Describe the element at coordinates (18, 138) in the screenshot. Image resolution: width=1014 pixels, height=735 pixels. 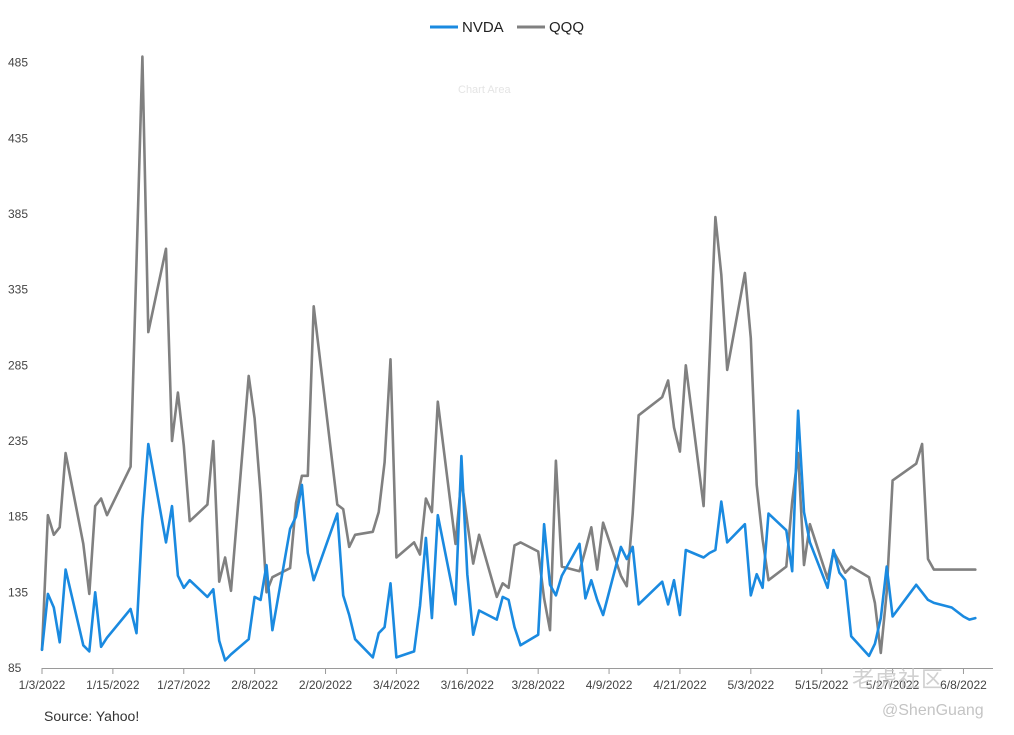
I see `y-tick-label: 435` at that location.